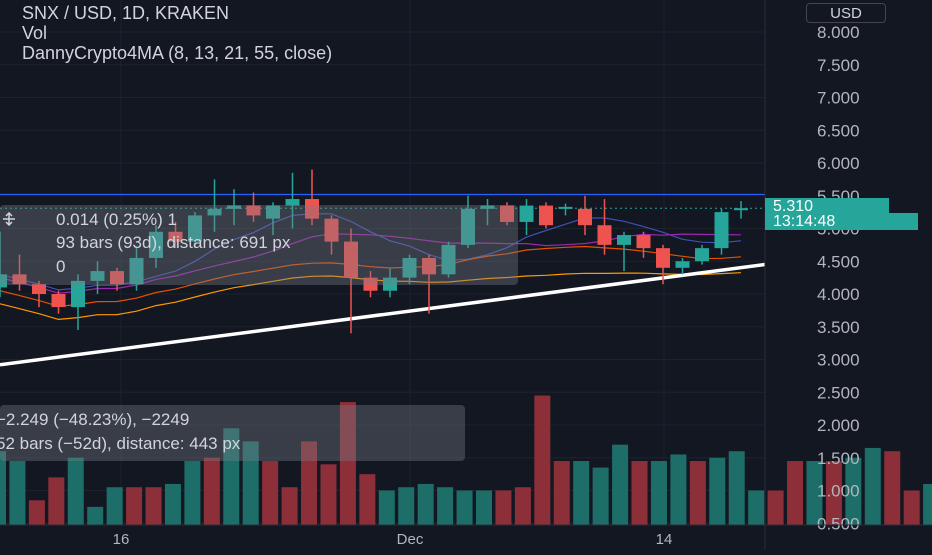  Describe the element at coordinates (838, 523) in the screenshot. I see `y-tick-label: 0.500` at that location.